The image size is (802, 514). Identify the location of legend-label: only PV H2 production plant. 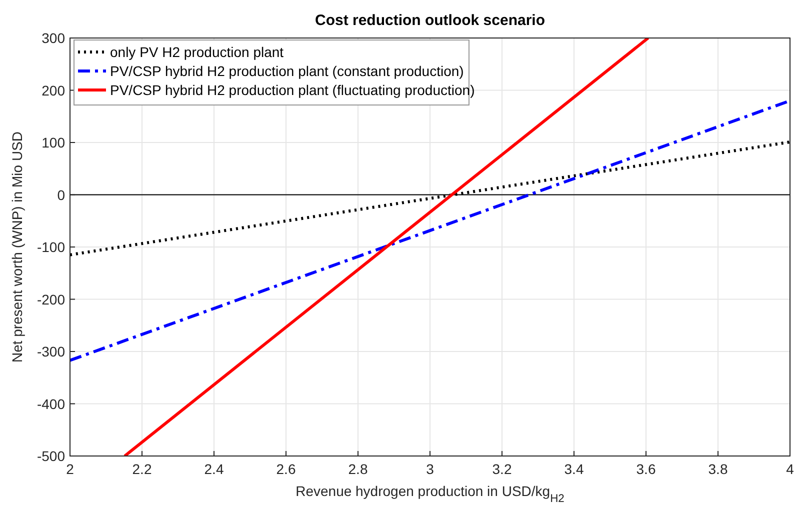
(197, 52).